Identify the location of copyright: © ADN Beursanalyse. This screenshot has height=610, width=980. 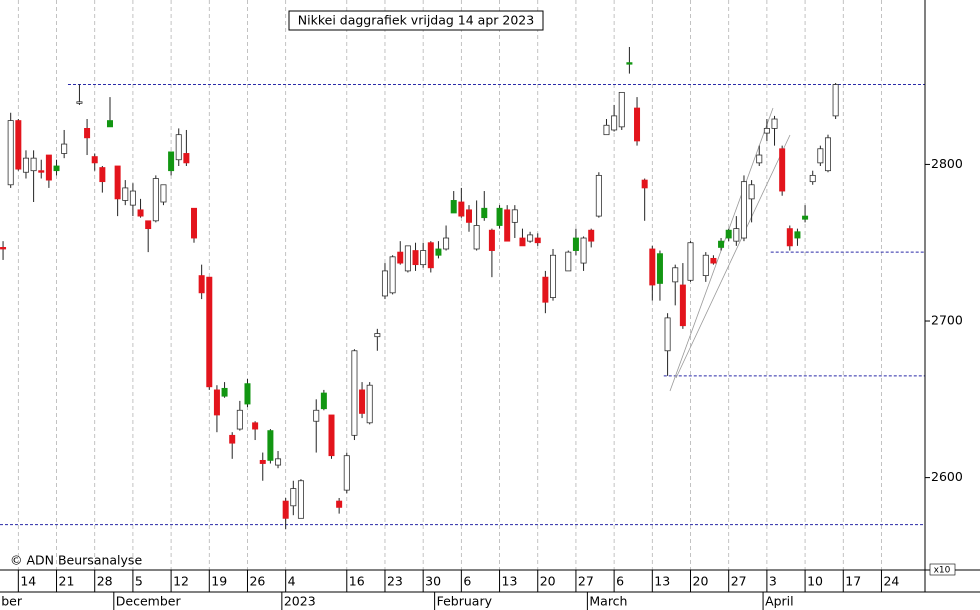
(76, 560).